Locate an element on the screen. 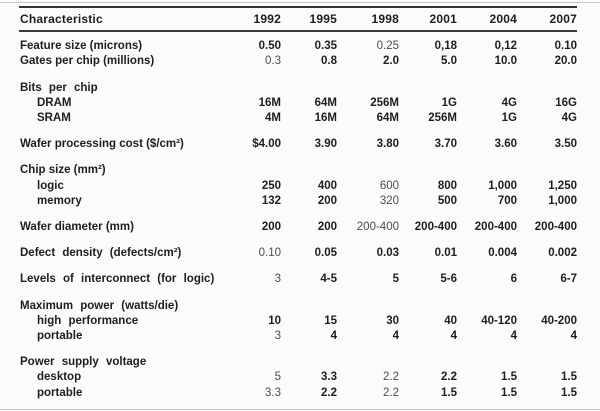 This screenshot has height=411, width=600. value-cell: 0.25 is located at coordinates (387, 46).